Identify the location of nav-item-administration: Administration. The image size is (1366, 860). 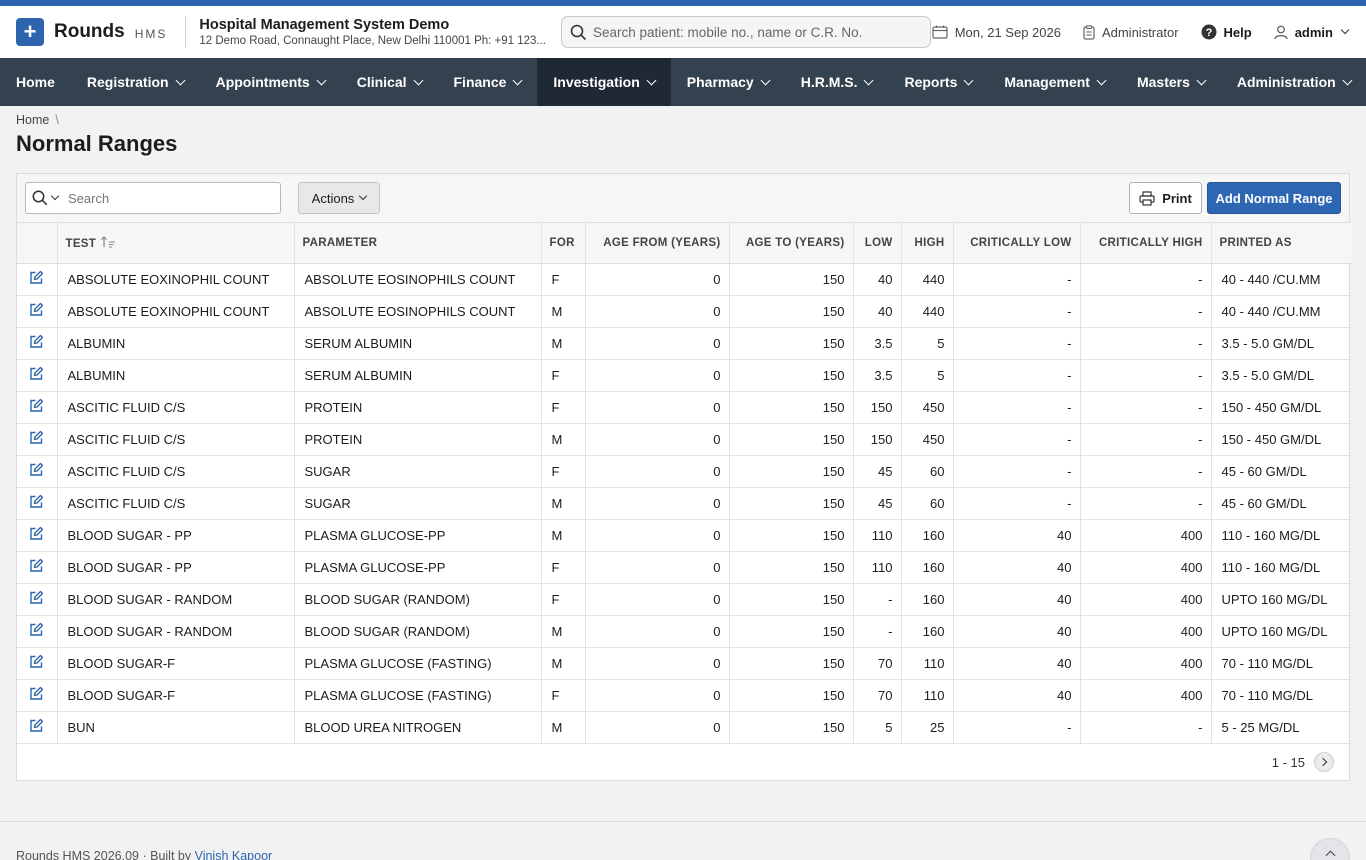
(1293, 82).